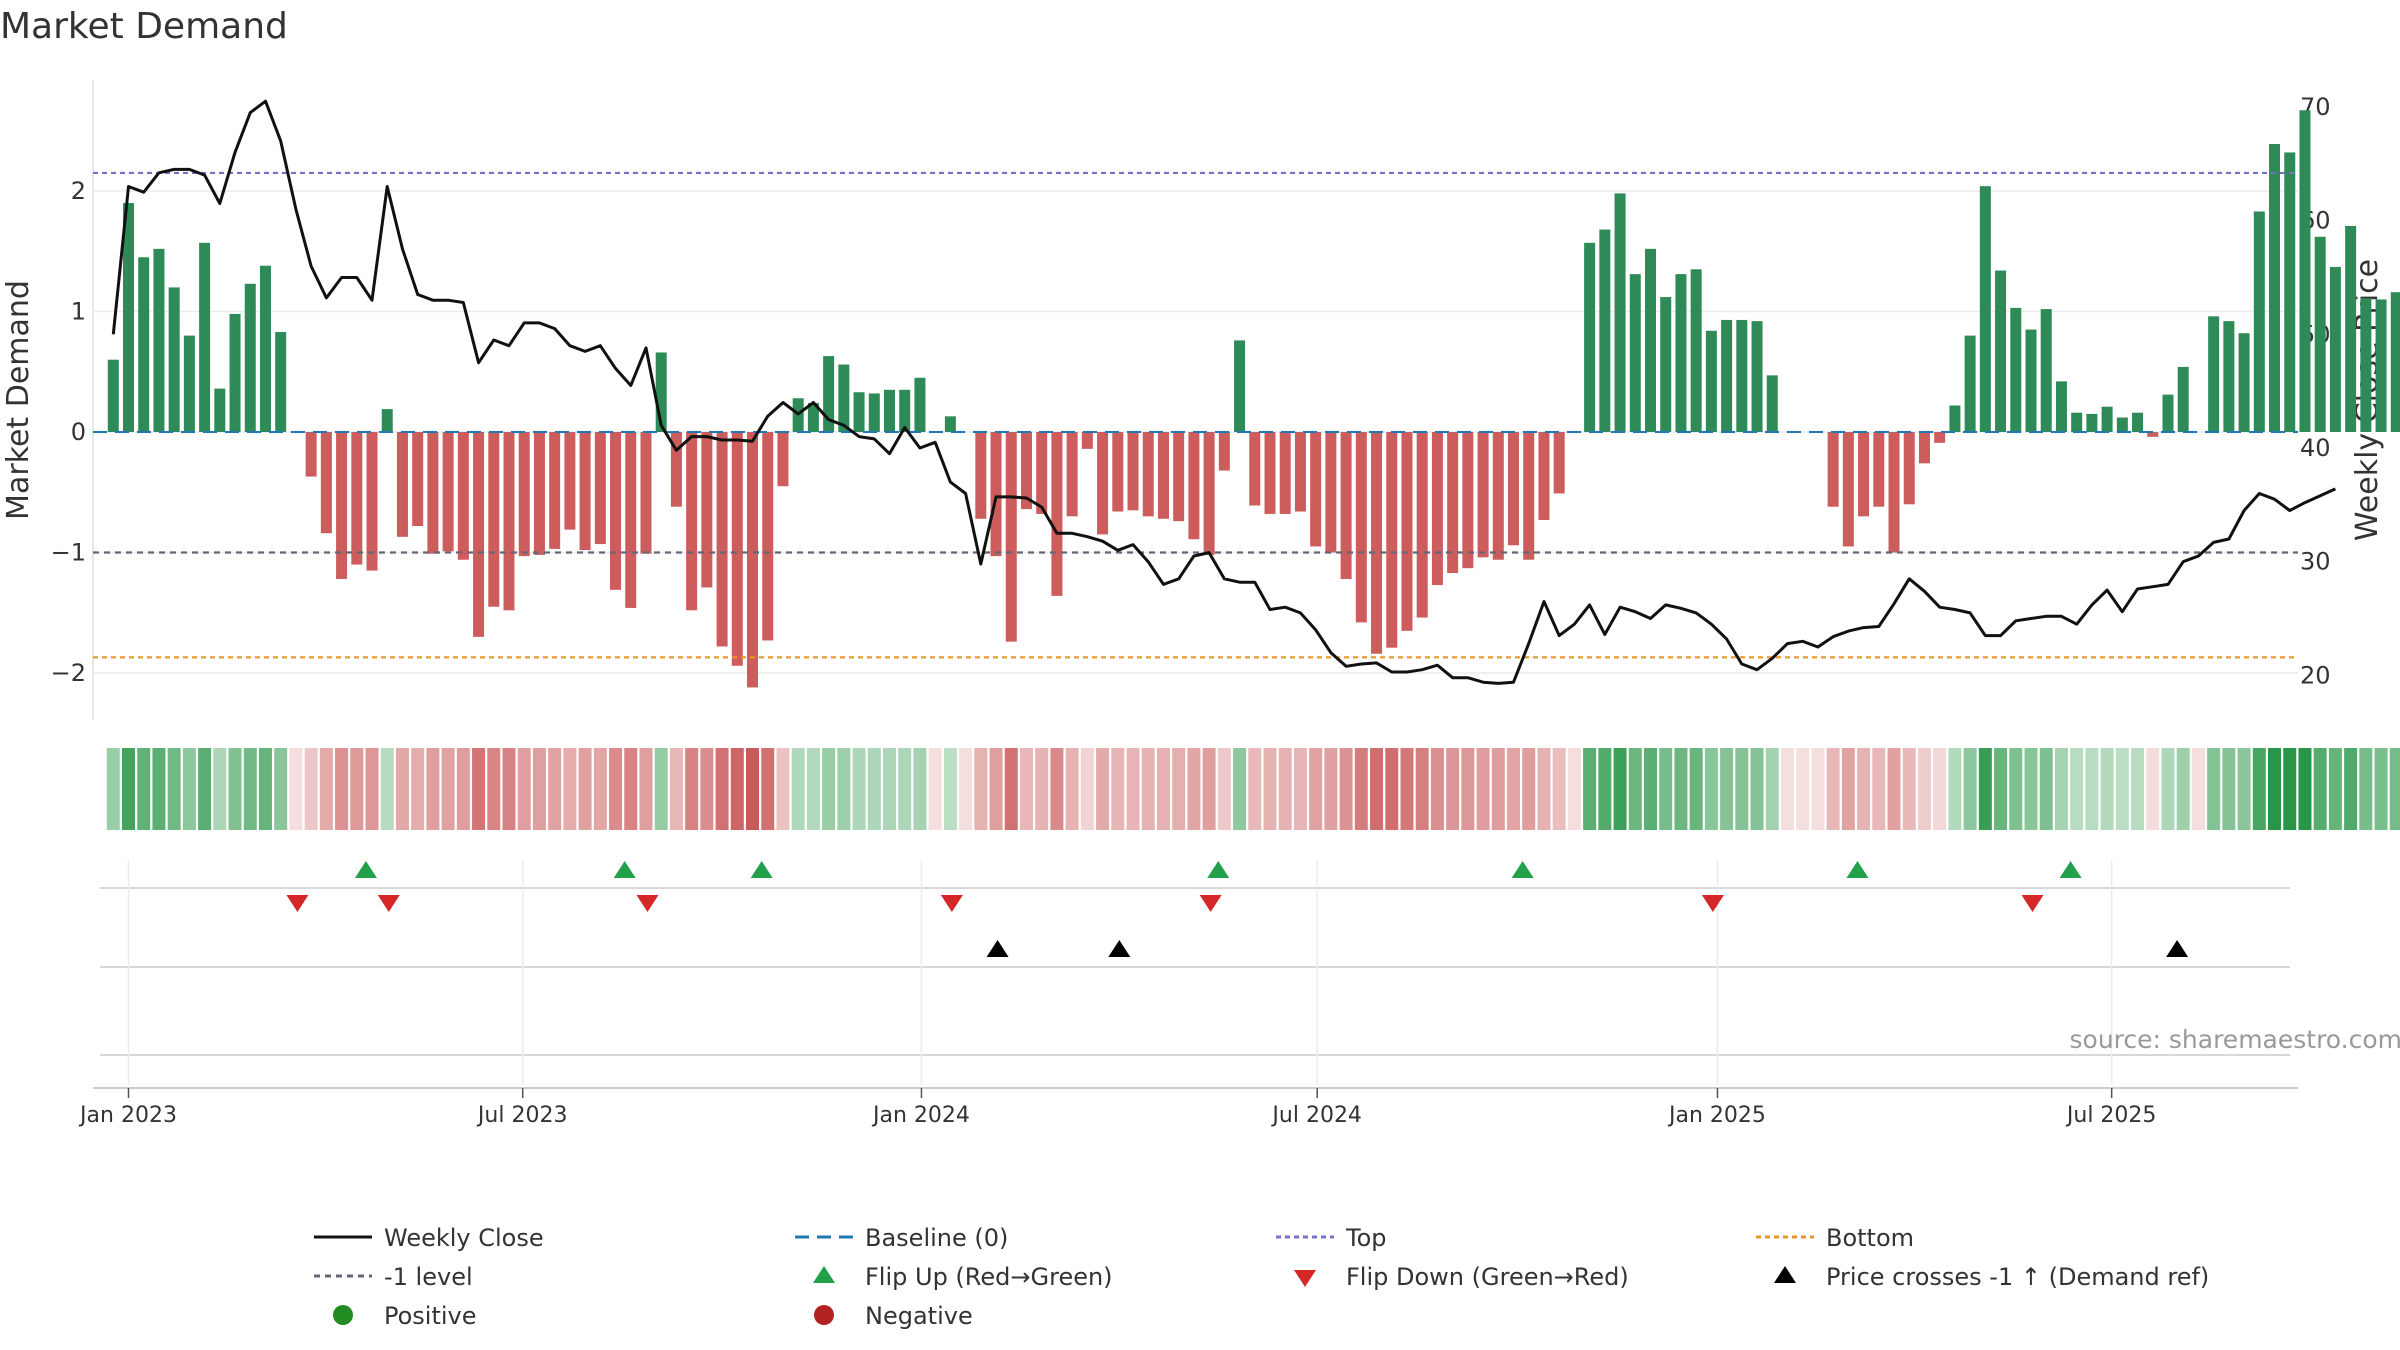  Describe the element at coordinates (997, 948) in the screenshot. I see `price-cross-marker` at that location.